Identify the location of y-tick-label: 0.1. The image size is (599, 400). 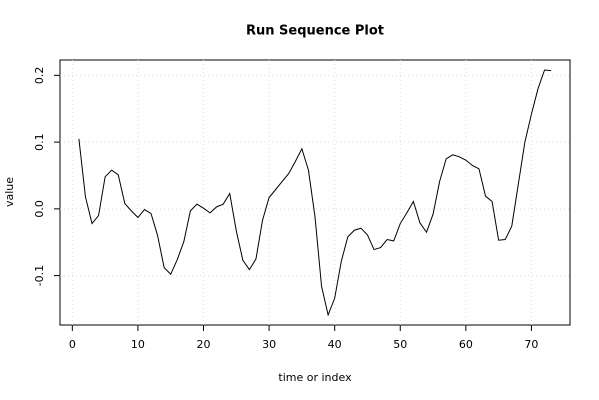
(39, 142).